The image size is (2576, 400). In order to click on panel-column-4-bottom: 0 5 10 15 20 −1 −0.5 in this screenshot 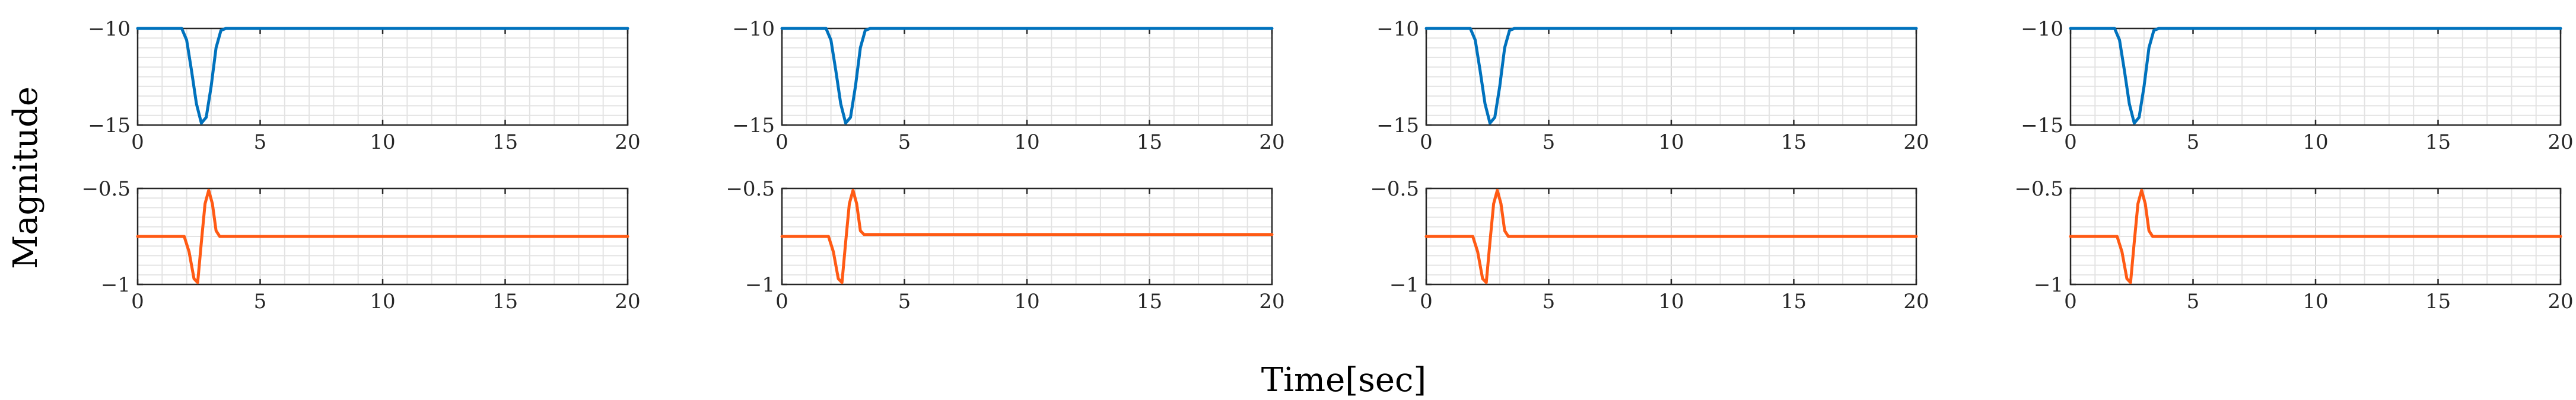, I will do `click(2293, 245)`.